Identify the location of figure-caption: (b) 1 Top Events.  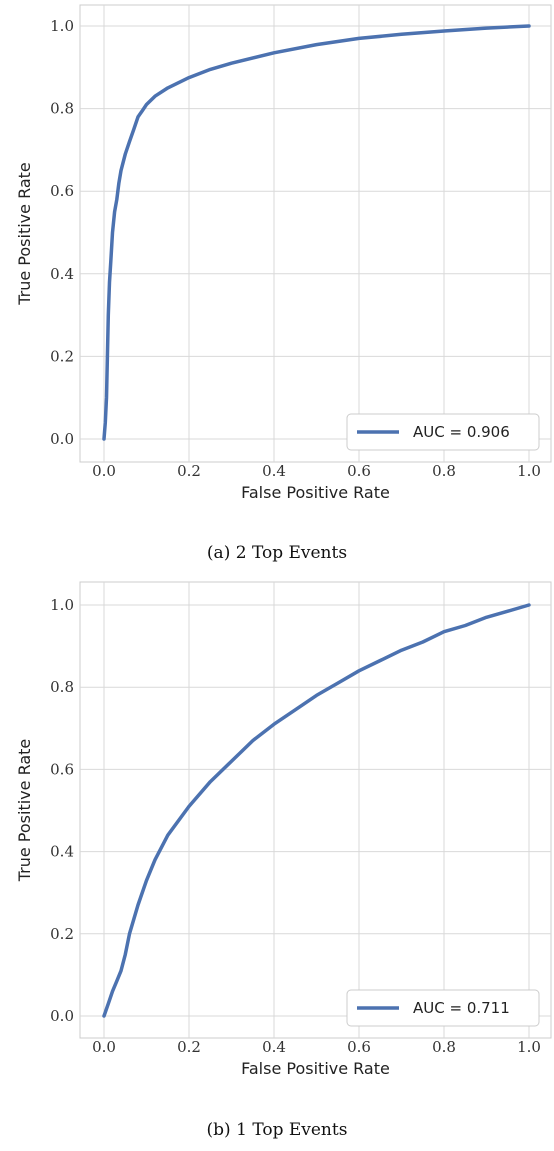
(277, 1130).